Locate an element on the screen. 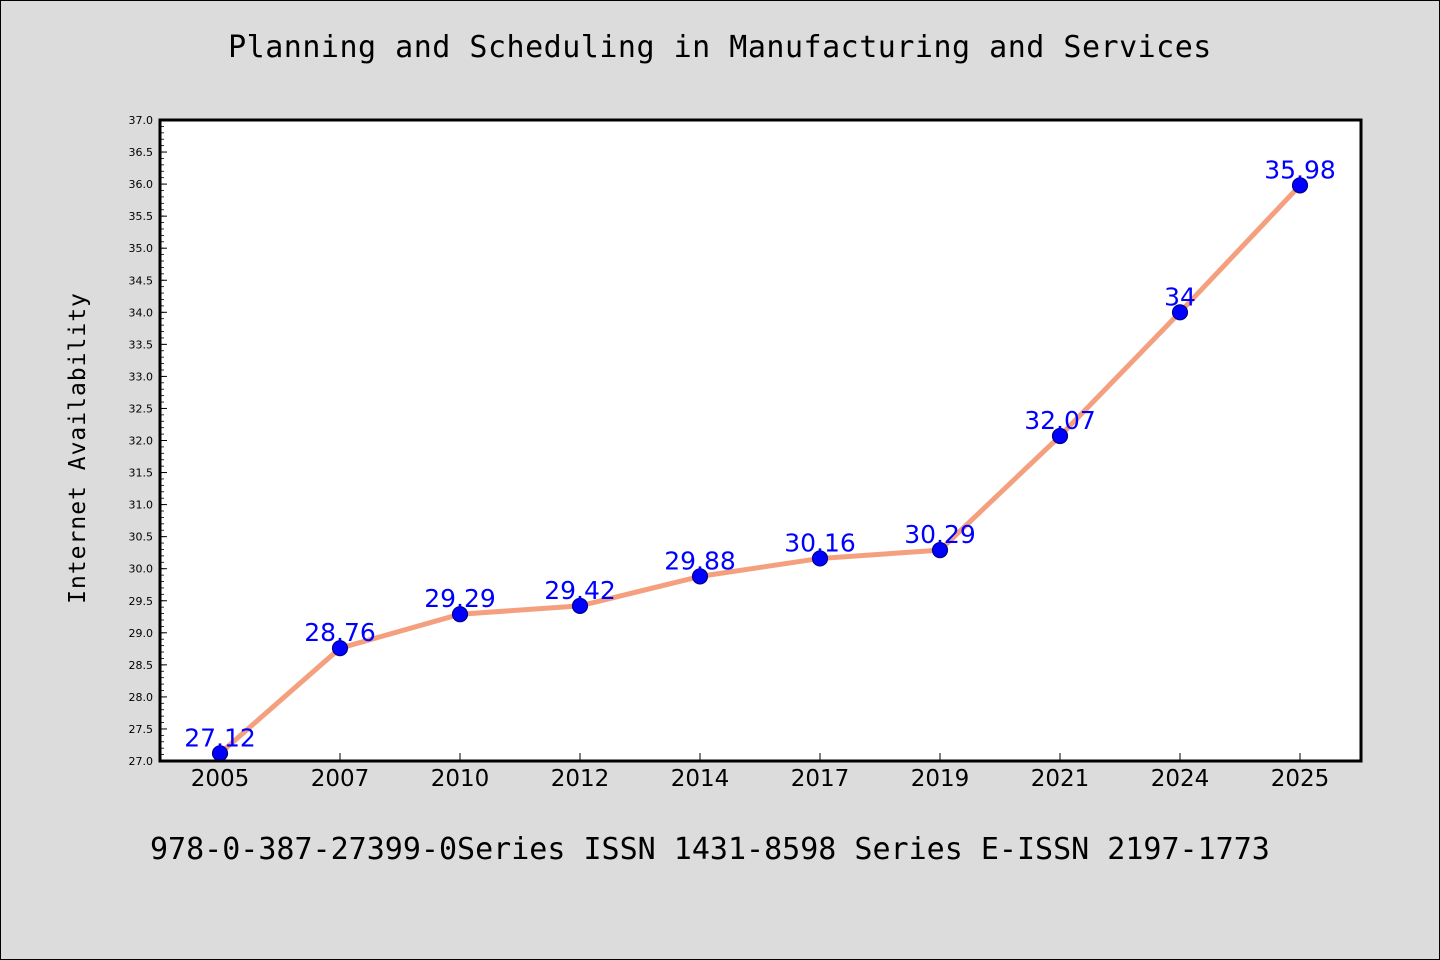  x-axis: 2005 2007 2010 2012 2014 2017 2019 2021 2024 2025 is located at coordinates (760, 772).